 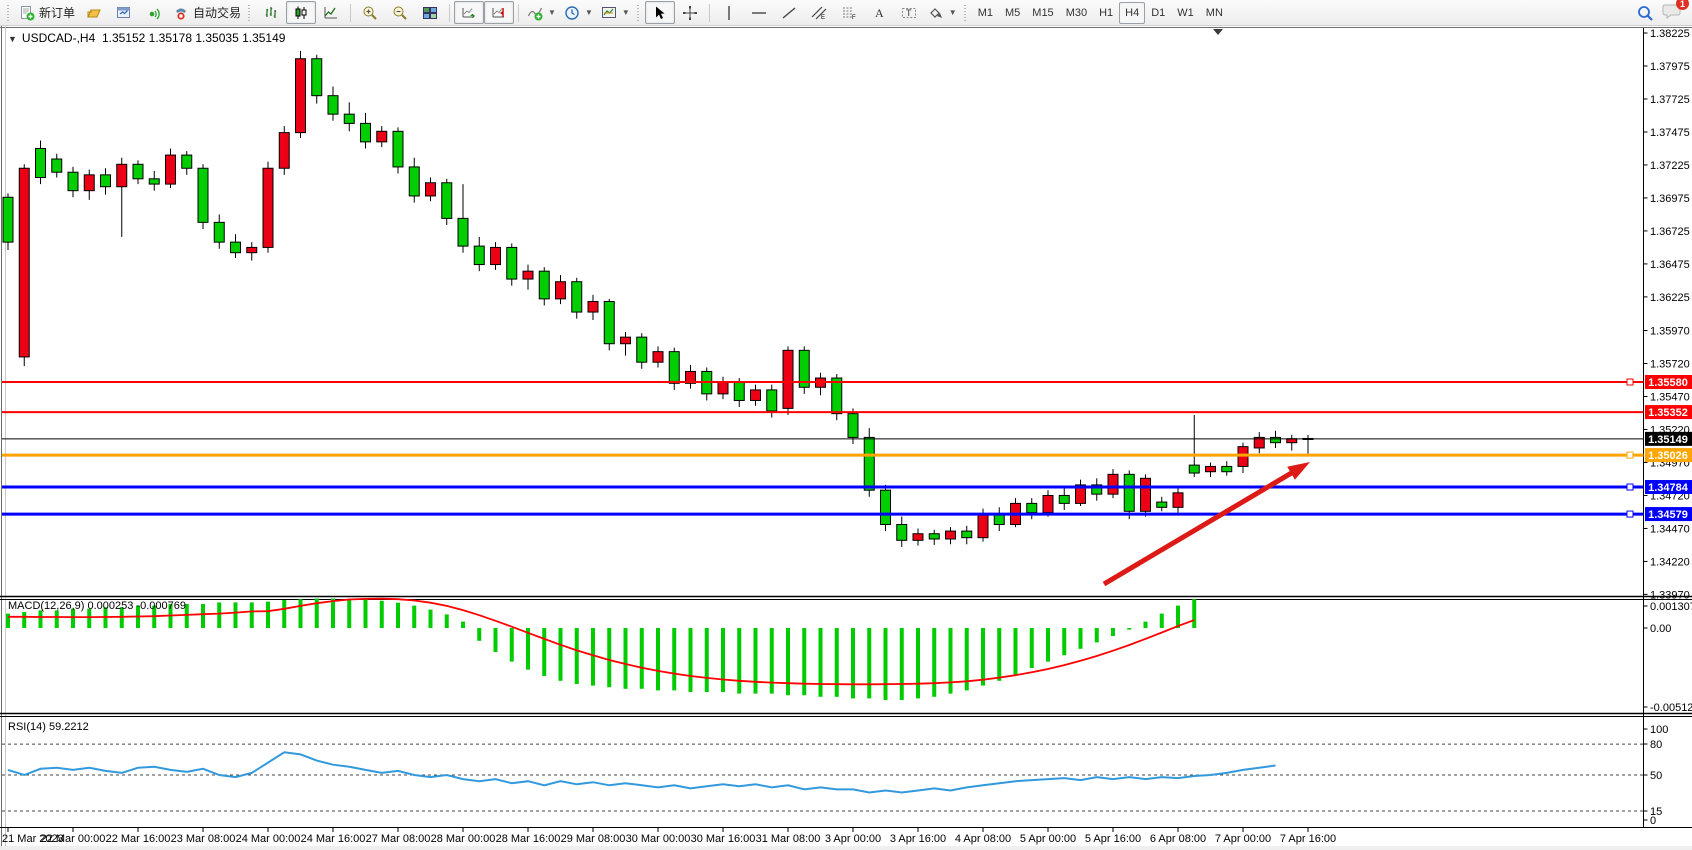 I want to click on profiles-button, so click(x=94, y=12).